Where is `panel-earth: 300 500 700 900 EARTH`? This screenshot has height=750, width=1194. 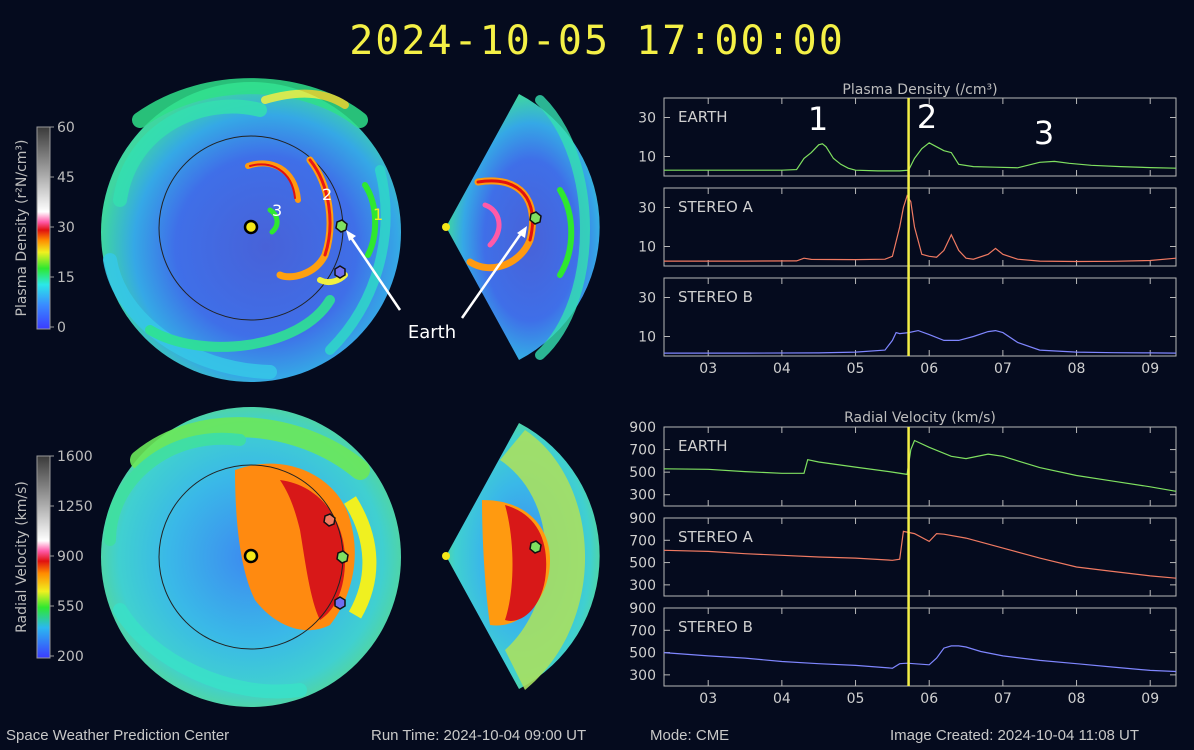
panel-earth: 300 500 700 900 EARTH is located at coordinates (903, 463).